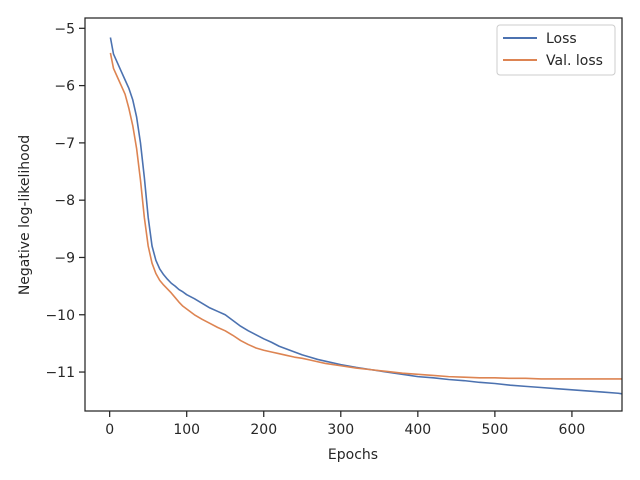 The image size is (640, 480). I want to click on legend-label-loss: Loss, so click(561, 39).